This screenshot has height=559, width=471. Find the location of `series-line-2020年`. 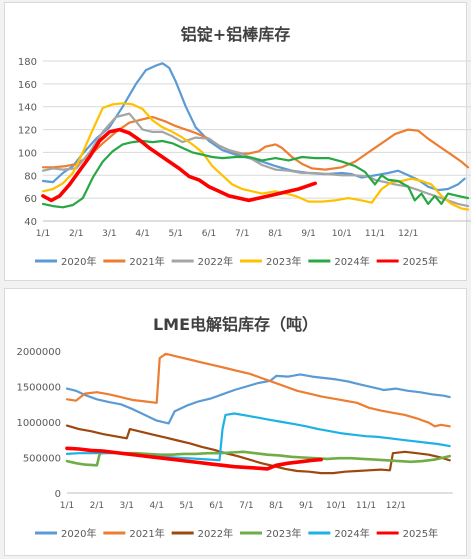

series-line-2020年 is located at coordinates (258, 399).